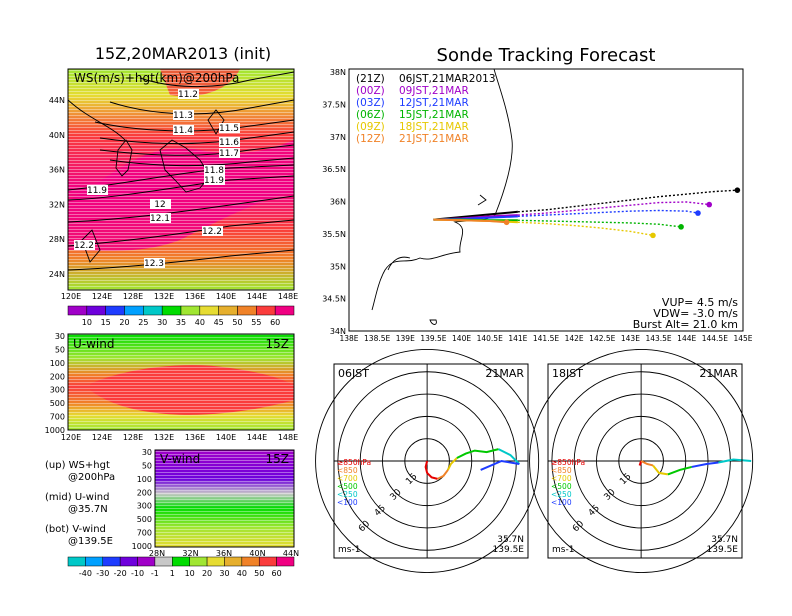 The height and width of the screenshot is (616, 792). I want to click on ws-colorbar-tick: 55, so click(256, 322).